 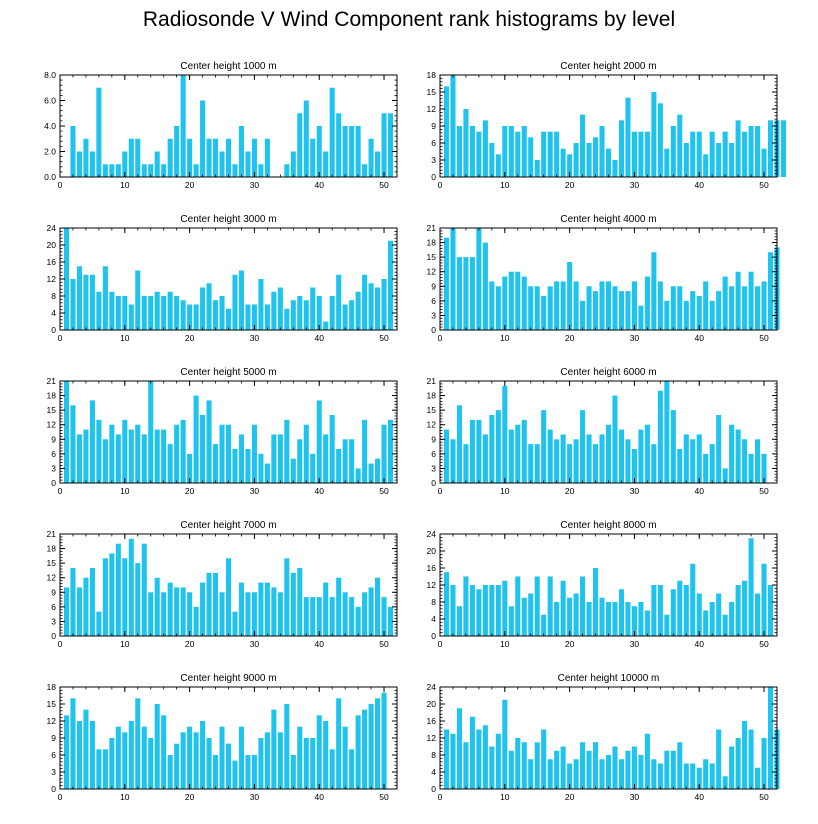 What do you see at coordinates (384, 644) in the screenshot?
I see `x-tick-label: 50` at bounding box center [384, 644].